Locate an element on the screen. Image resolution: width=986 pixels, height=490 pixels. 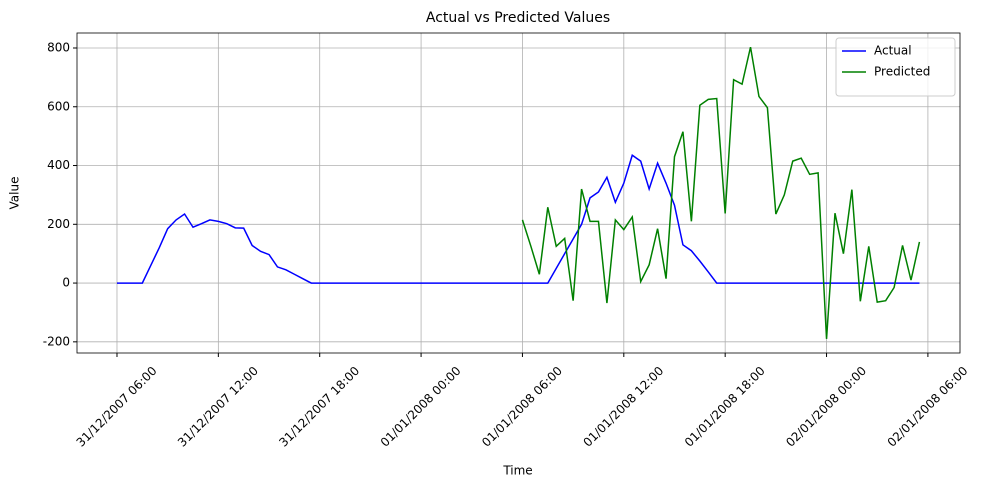
y-tick-label: 200 is located at coordinates (58, 224).